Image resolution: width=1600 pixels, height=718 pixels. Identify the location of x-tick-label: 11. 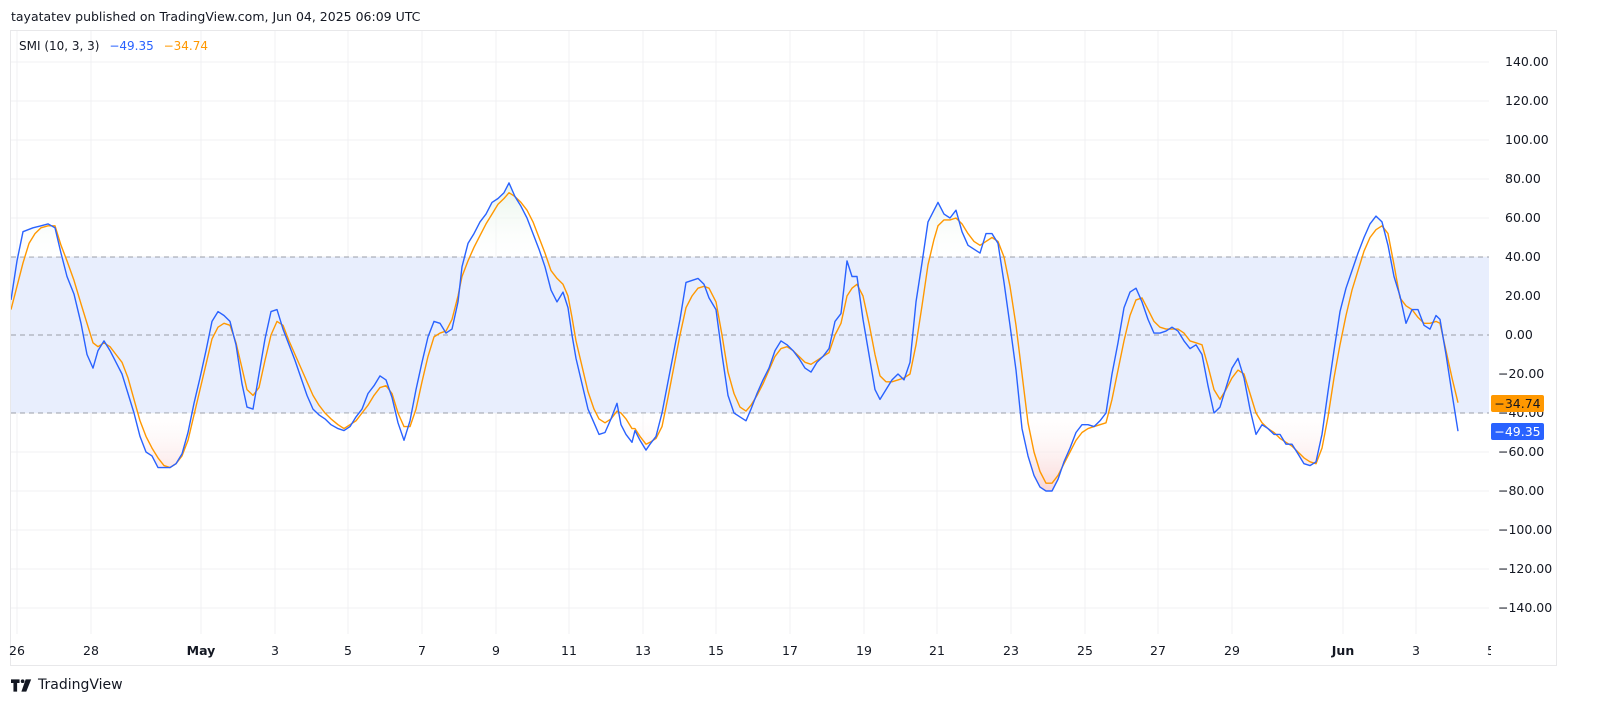
(569, 650).